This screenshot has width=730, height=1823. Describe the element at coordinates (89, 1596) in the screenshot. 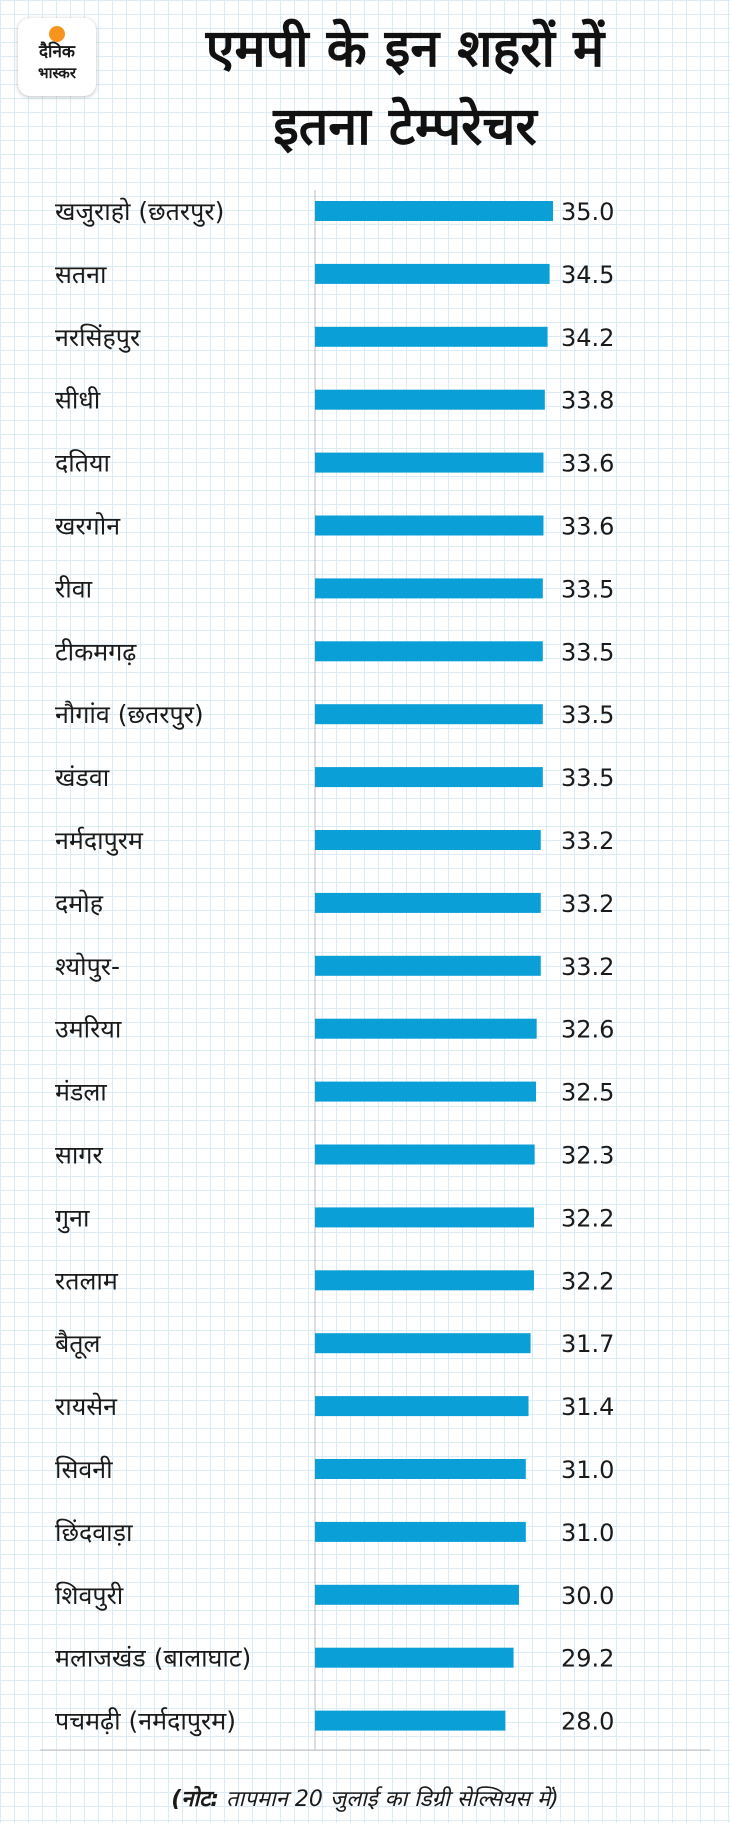

I see `category-label: शिवपुरी` at that location.